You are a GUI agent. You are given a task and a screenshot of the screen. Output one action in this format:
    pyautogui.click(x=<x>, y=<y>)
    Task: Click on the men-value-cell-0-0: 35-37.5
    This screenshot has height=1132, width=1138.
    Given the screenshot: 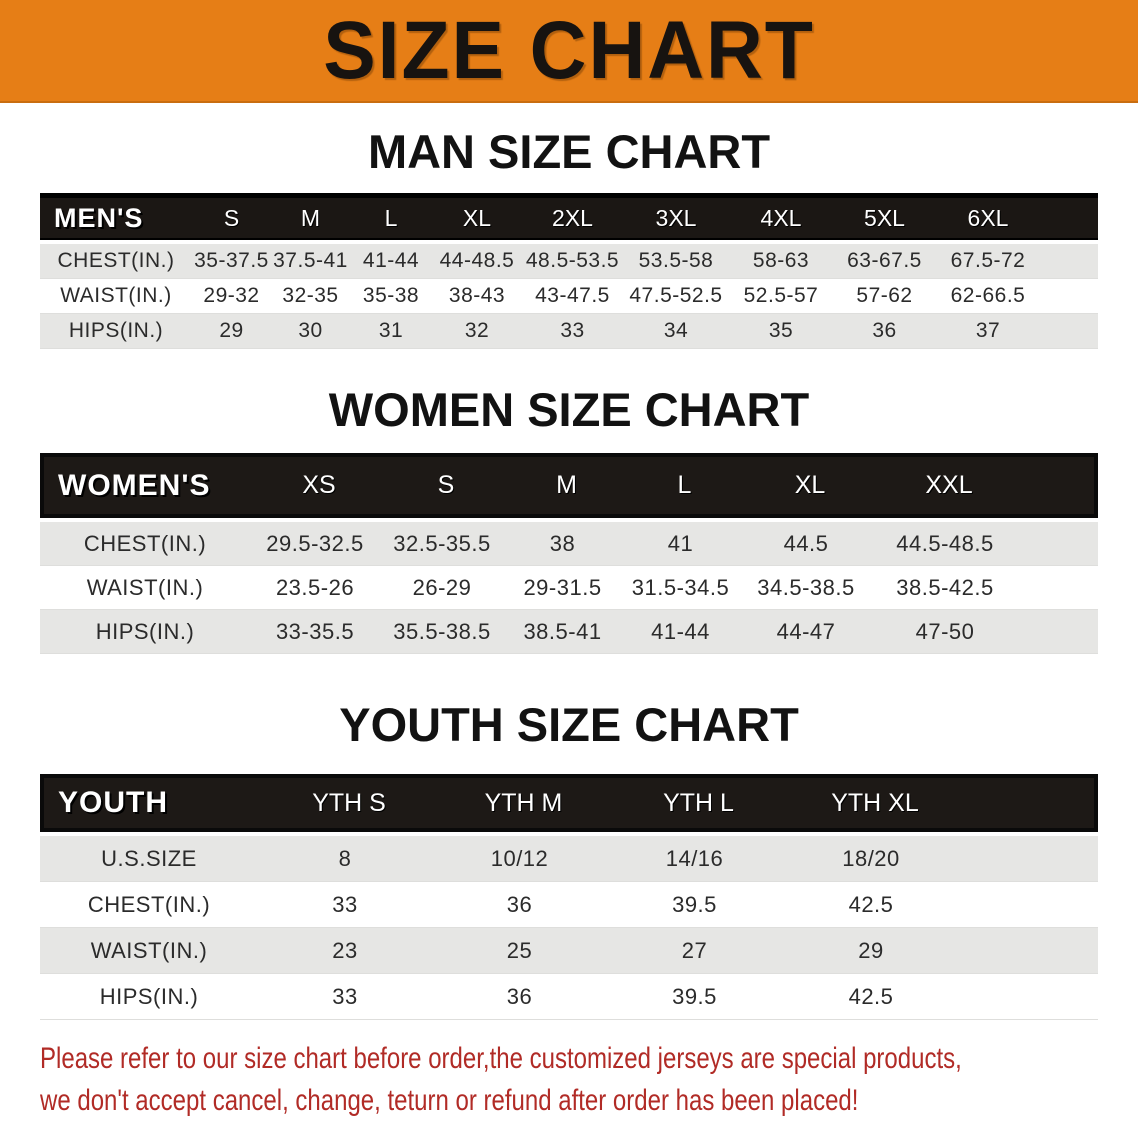 What is the action you would take?
    pyautogui.click(x=231, y=260)
    